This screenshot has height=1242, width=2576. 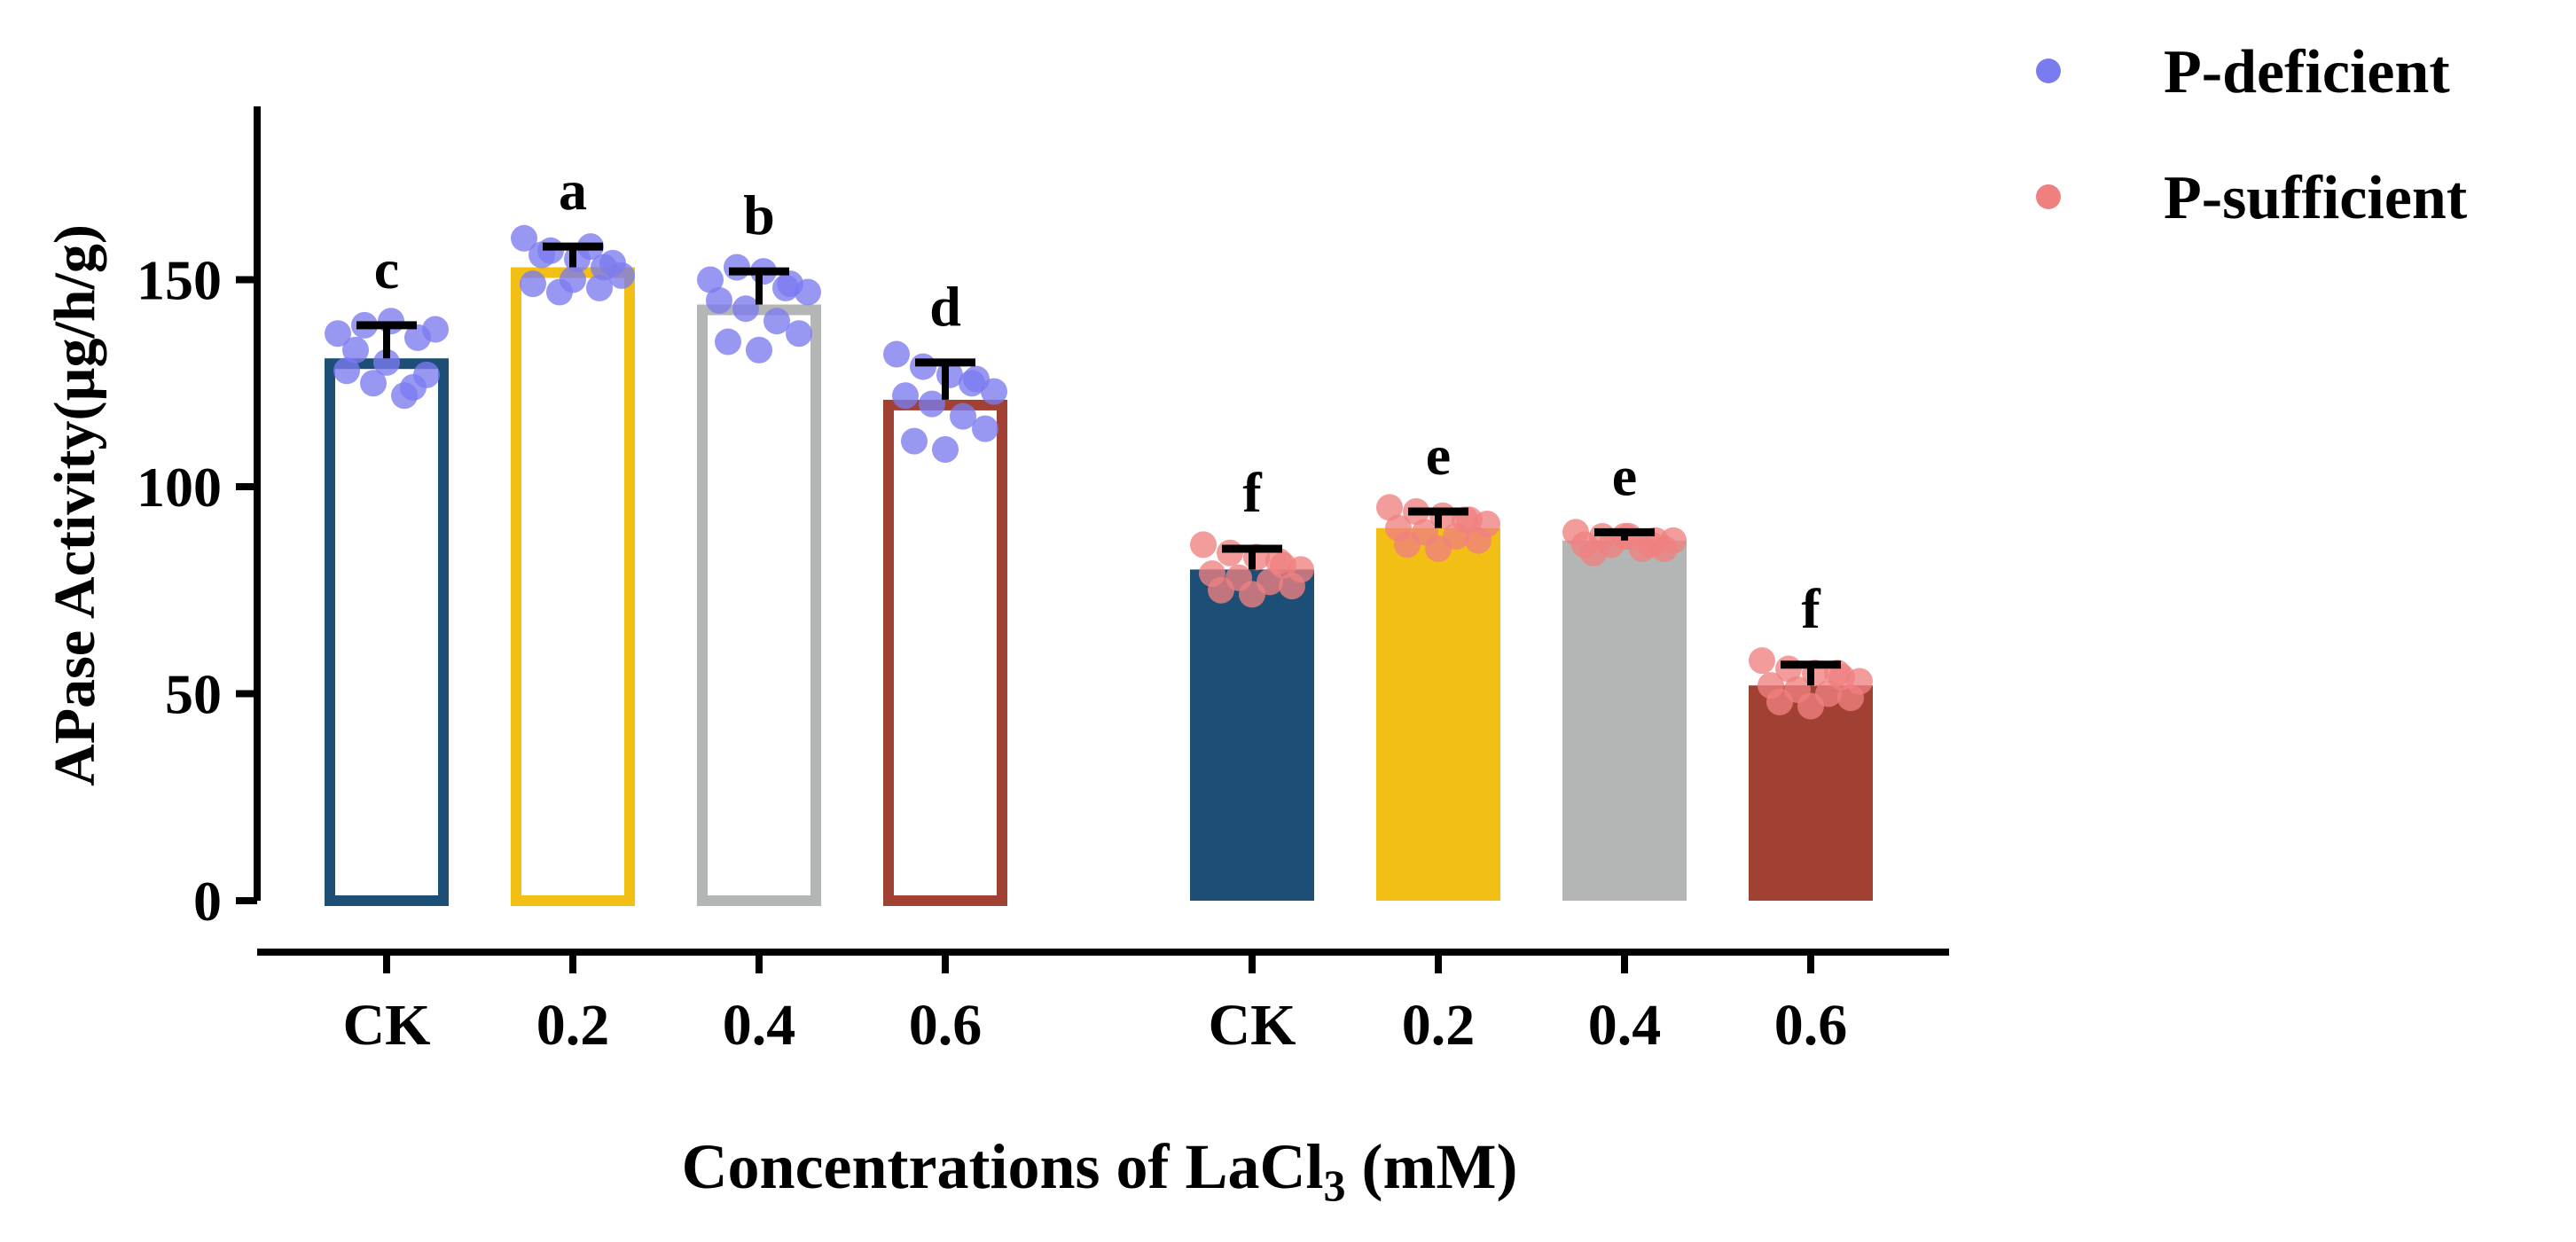 I want to click on y-tick-label: 150, so click(x=179, y=280).